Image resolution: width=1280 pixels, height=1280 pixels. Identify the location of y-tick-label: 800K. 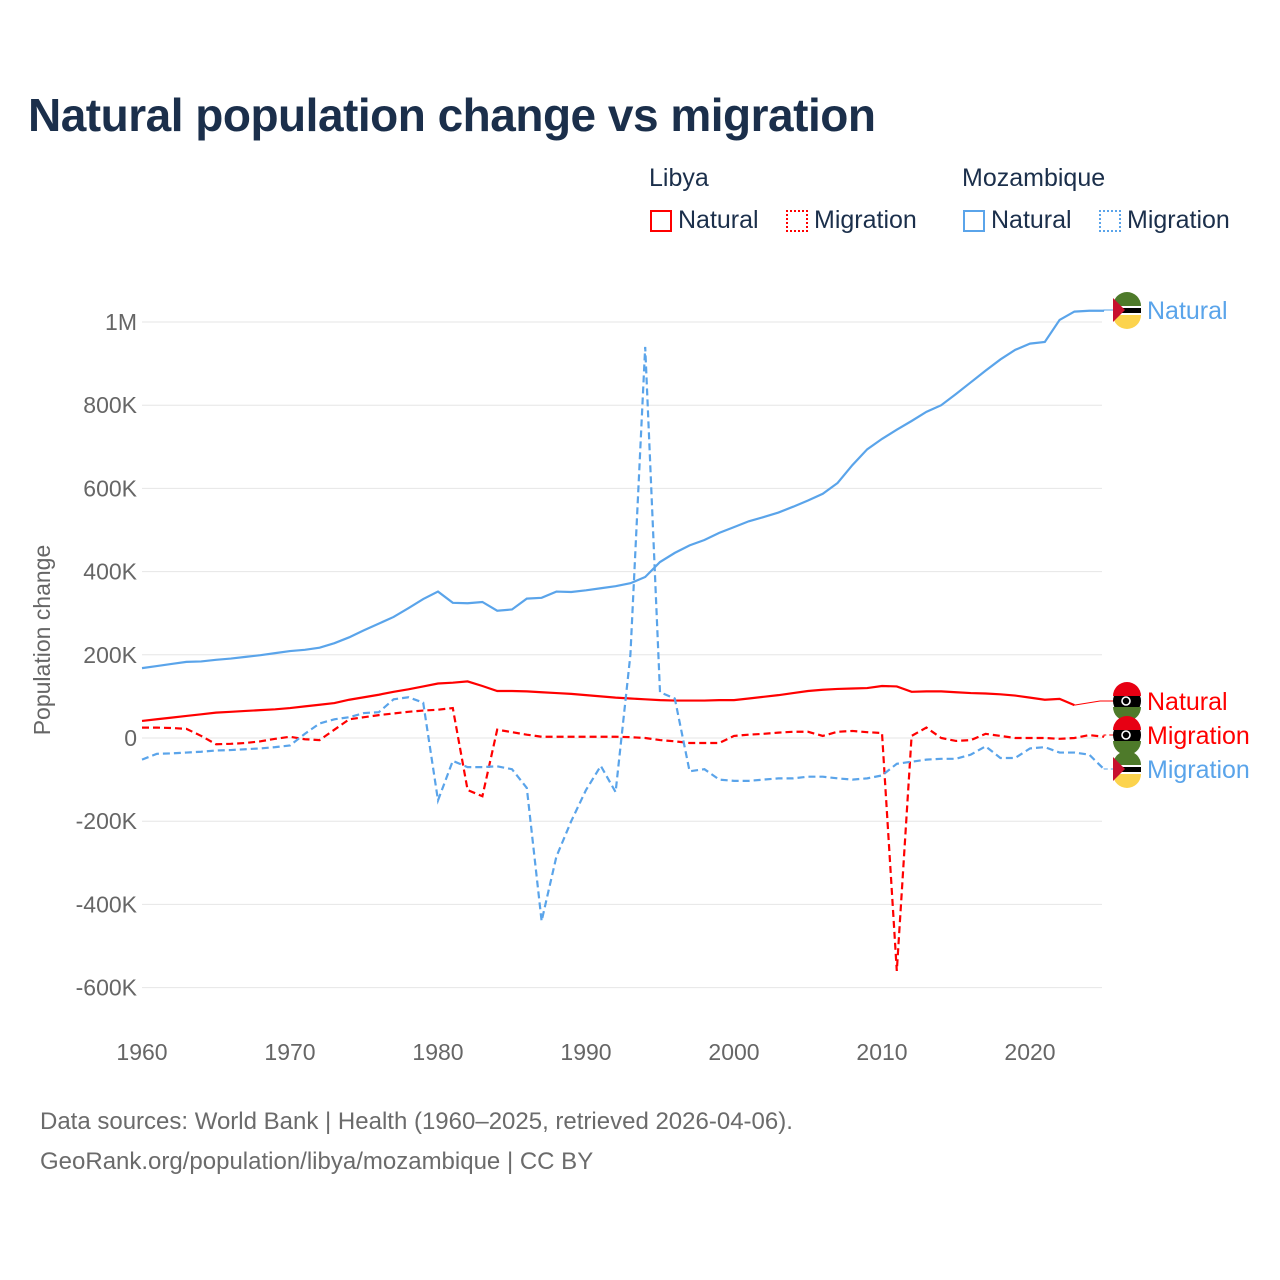
(110, 405).